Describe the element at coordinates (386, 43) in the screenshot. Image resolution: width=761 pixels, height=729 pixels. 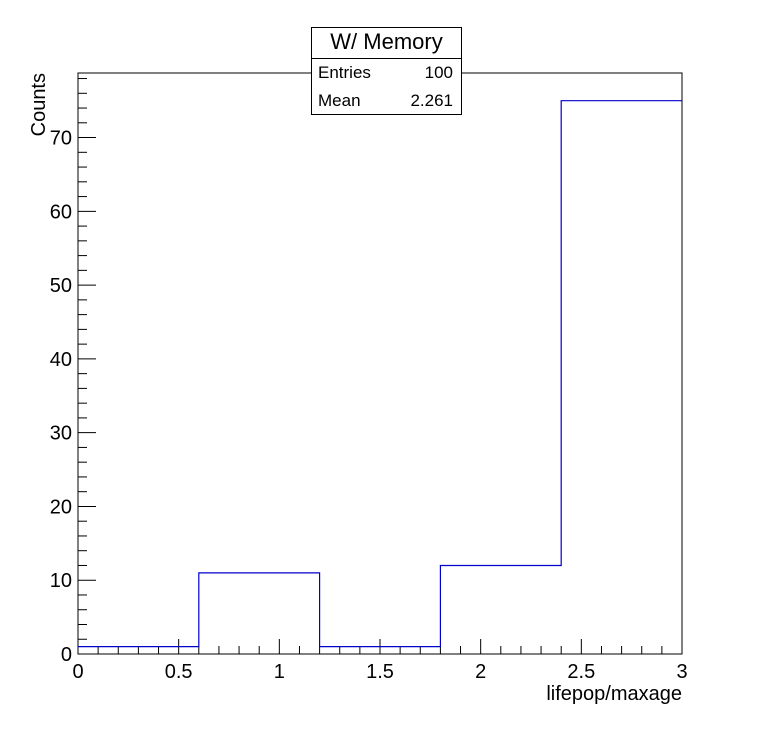
I see `stats-title: W/ Memory` at that location.